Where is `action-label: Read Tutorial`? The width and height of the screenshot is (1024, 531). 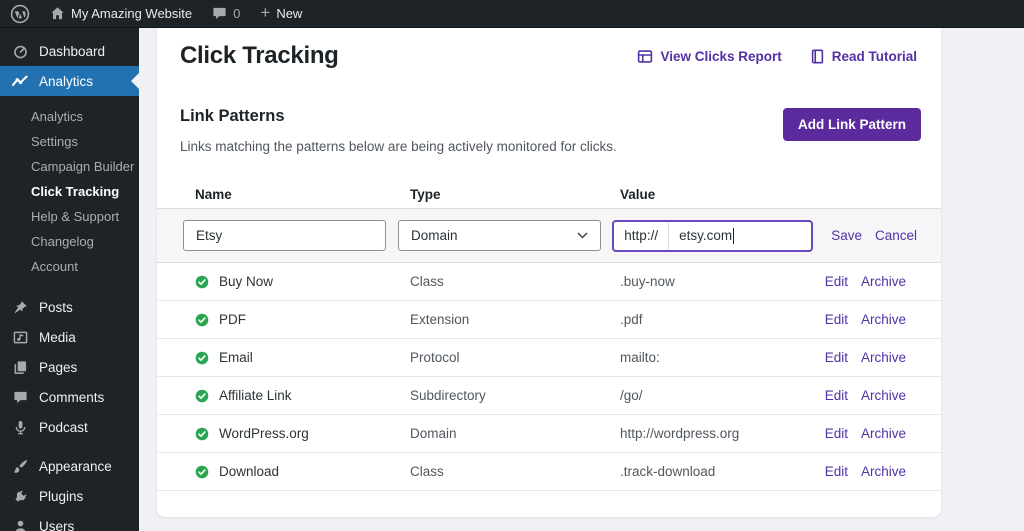
action-label: Read Tutorial is located at coordinates (874, 56).